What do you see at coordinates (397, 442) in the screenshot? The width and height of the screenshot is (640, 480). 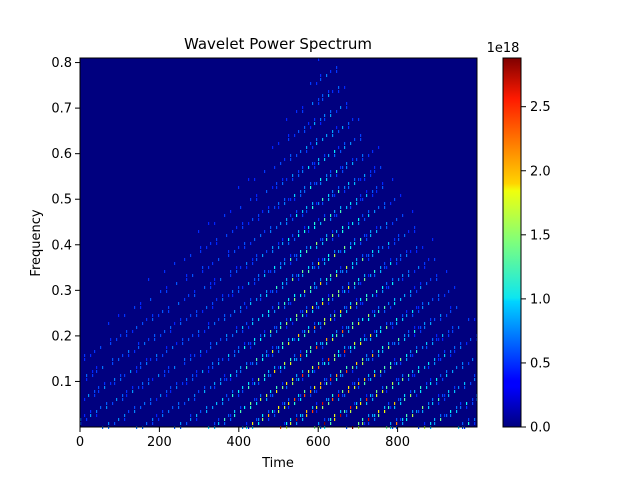 I see `x-tick-label: 800` at bounding box center [397, 442].